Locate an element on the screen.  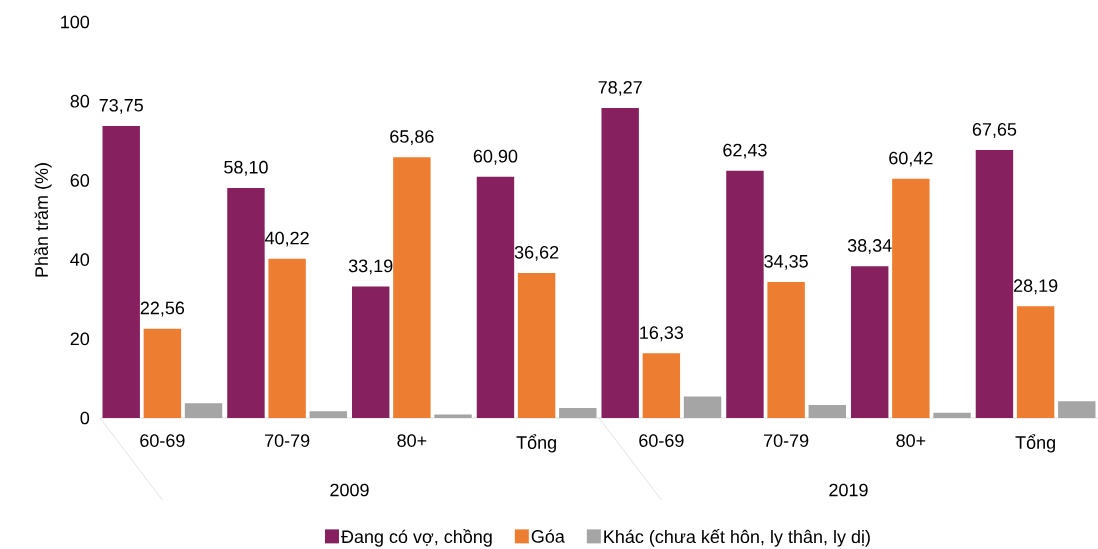
data-label: 34,35 is located at coordinates (786, 262).